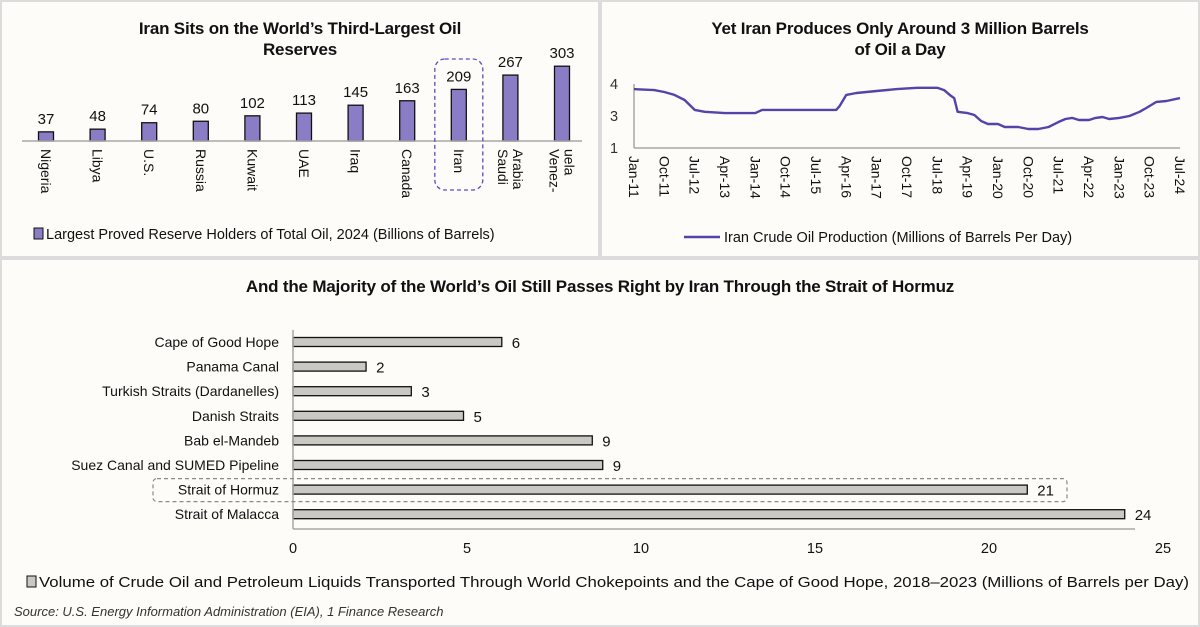  What do you see at coordinates (1163, 549) in the screenshot?
I see `x-tick-label: 25` at bounding box center [1163, 549].